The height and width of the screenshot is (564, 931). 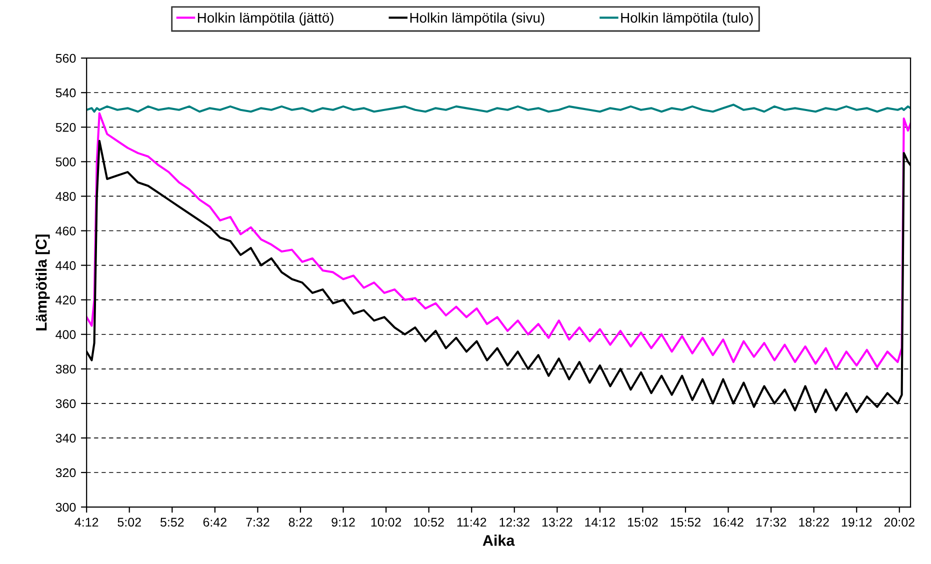 What do you see at coordinates (86, 522) in the screenshot?
I see `x-tick-label: 4:12` at bounding box center [86, 522].